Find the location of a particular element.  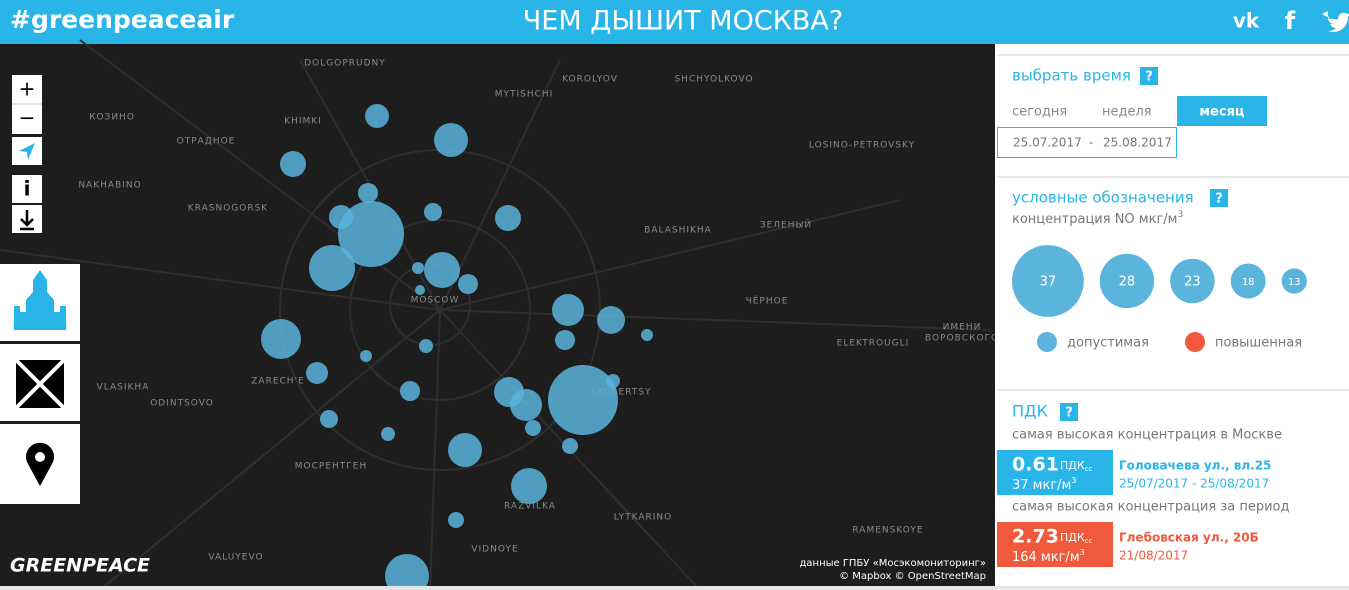

place-label: ZARECH'E is located at coordinates (277, 382).